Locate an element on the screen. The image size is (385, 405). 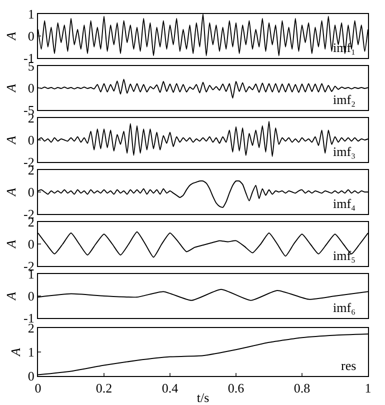
x-tick-label: 0.2 is located at coordinates (104, 388).